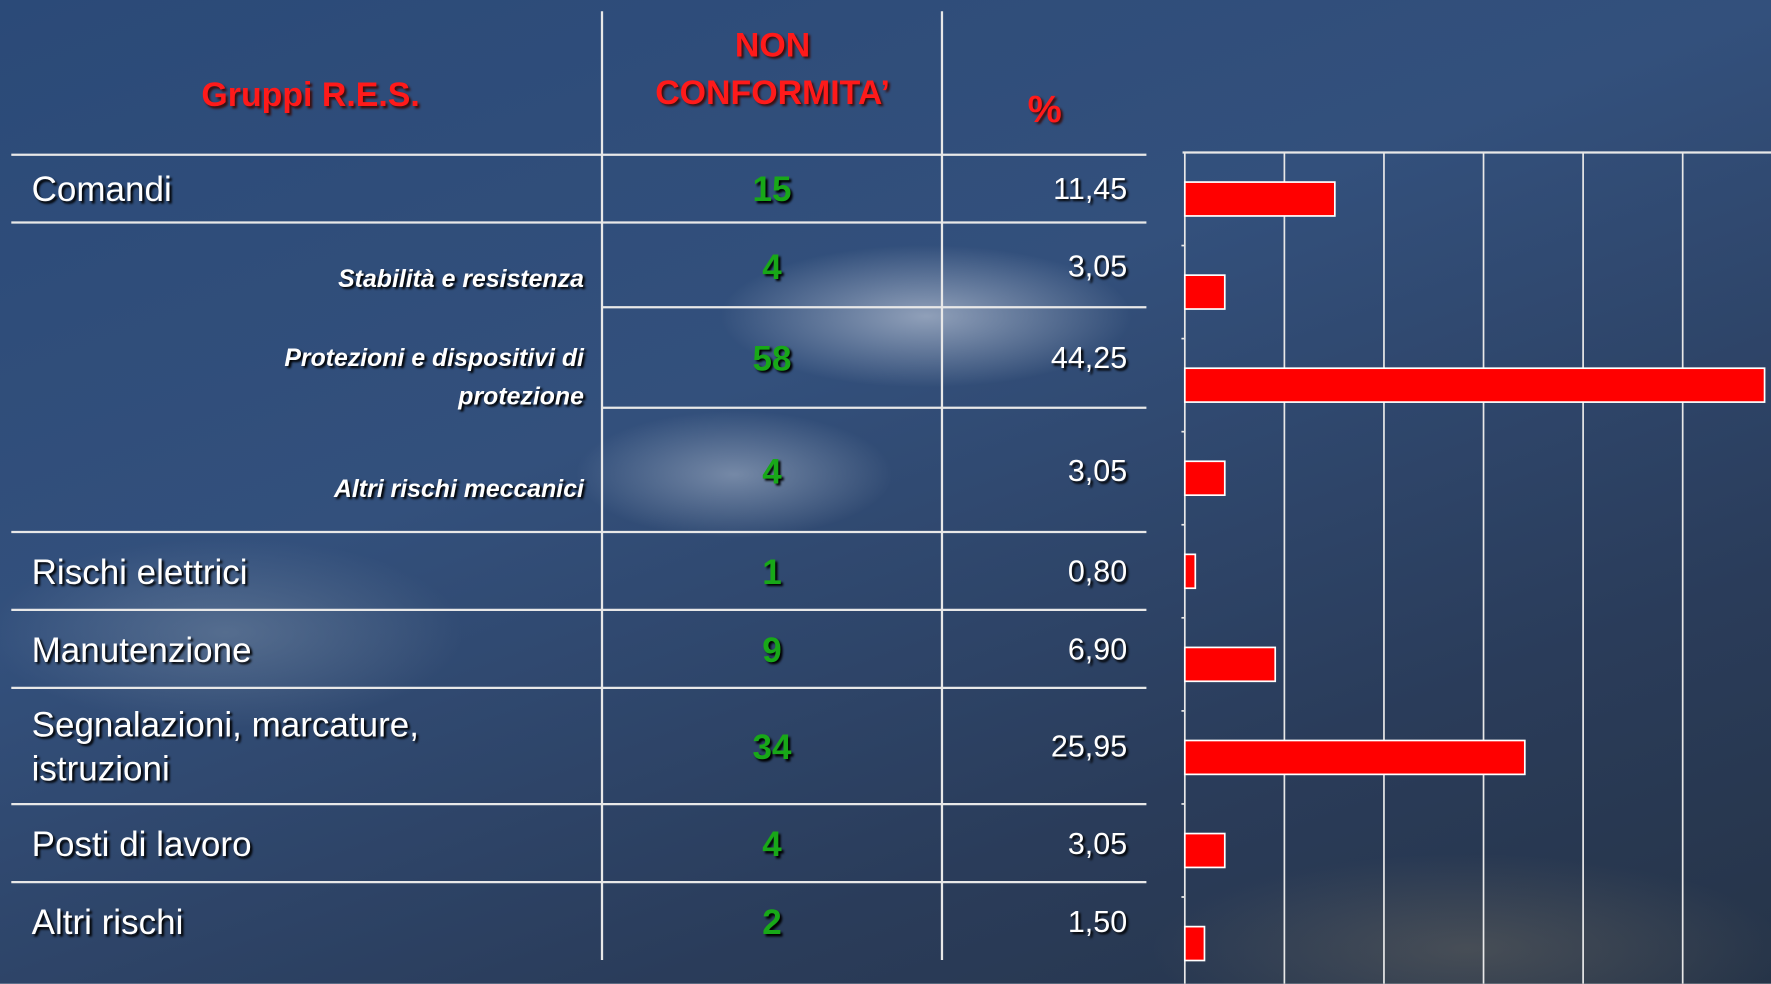 This screenshot has height=984, width=1771. Describe the element at coordinates (225, 746) in the screenshot. I see `row-label: Segnalazioni, marcature, istruzioni` at that location.